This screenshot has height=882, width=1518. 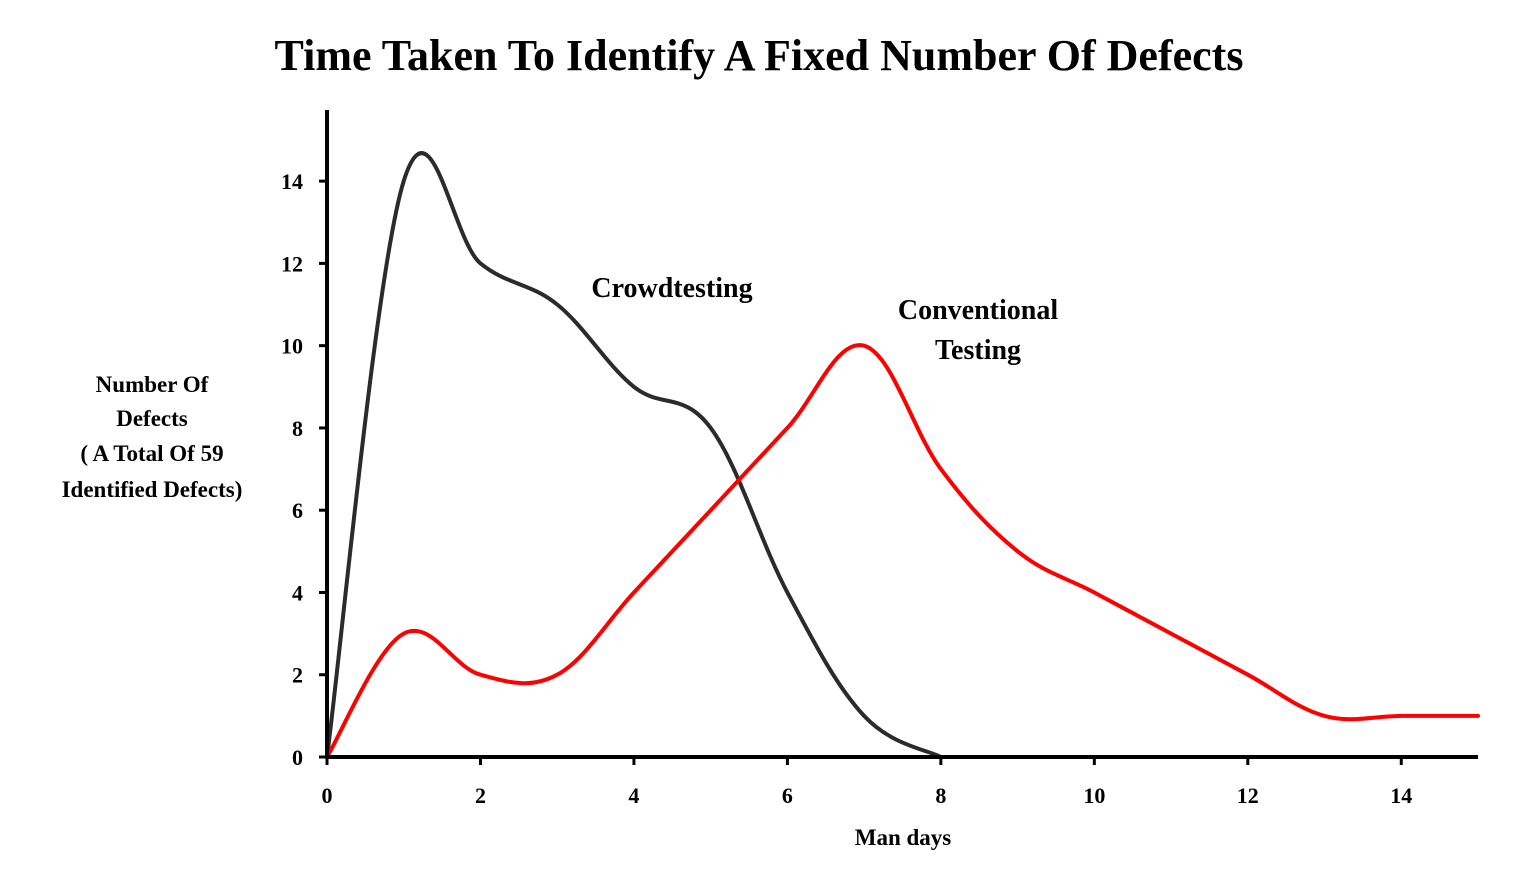 What do you see at coordinates (292, 263) in the screenshot?
I see `y-tick-label: 12` at bounding box center [292, 263].